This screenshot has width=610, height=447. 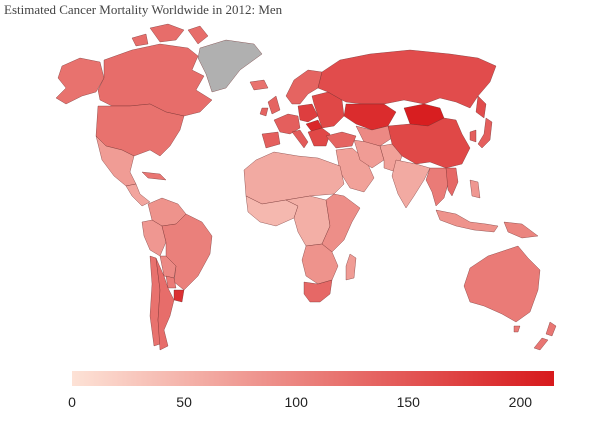 What do you see at coordinates (296, 402) in the screenshot?
I see `legend-tick-label: 100` at bounding box center [296, 402].